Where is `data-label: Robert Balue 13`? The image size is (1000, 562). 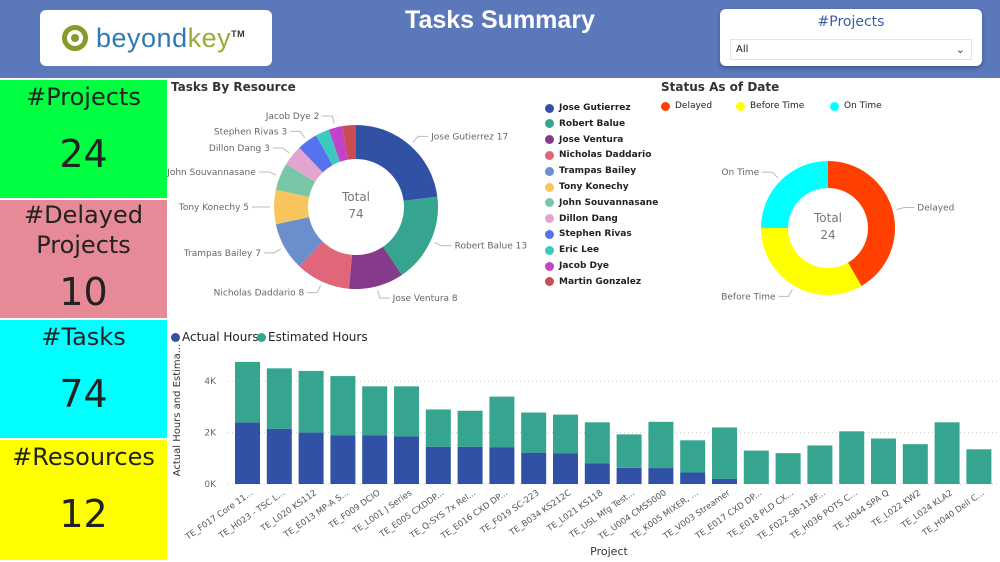
data-label: Robert Balue 13 is located at coordinates (491, 247).